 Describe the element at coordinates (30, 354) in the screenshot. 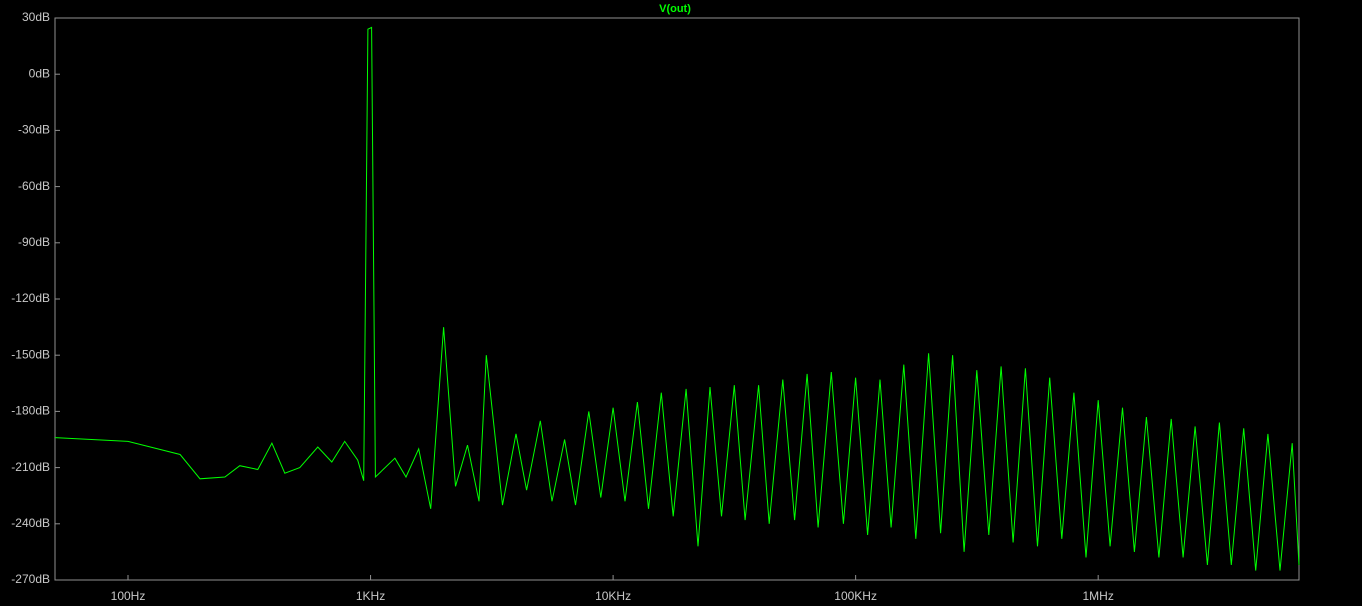

I see `y-tick-label: -150dB` at that location.